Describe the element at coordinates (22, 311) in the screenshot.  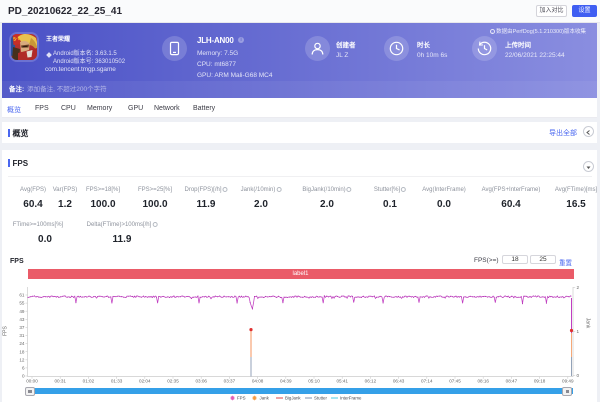
I see `svg-text: 49` at that location.